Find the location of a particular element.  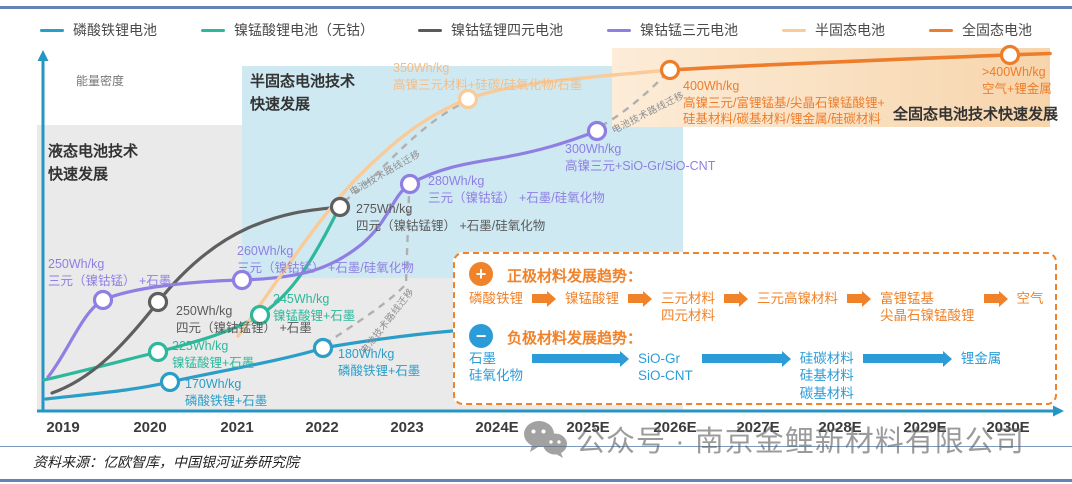

tick-2022: 2022 is located at coordinates (322, 427).